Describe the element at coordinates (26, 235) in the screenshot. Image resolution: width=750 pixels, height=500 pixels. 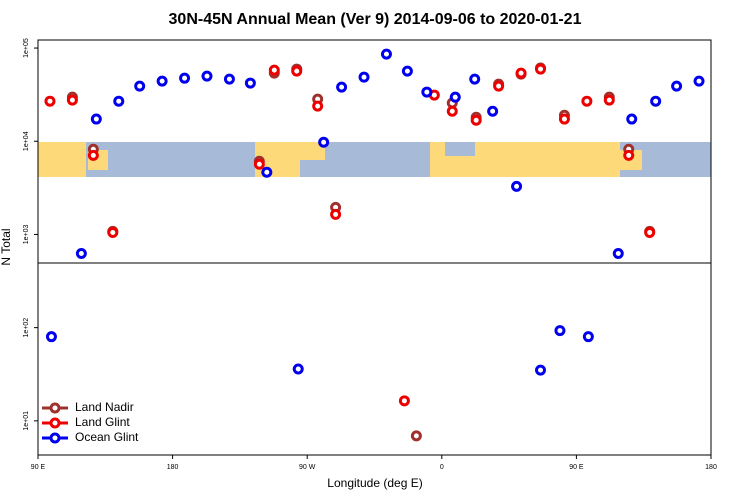
I see `y-tick-label: 1e+03` at that location.